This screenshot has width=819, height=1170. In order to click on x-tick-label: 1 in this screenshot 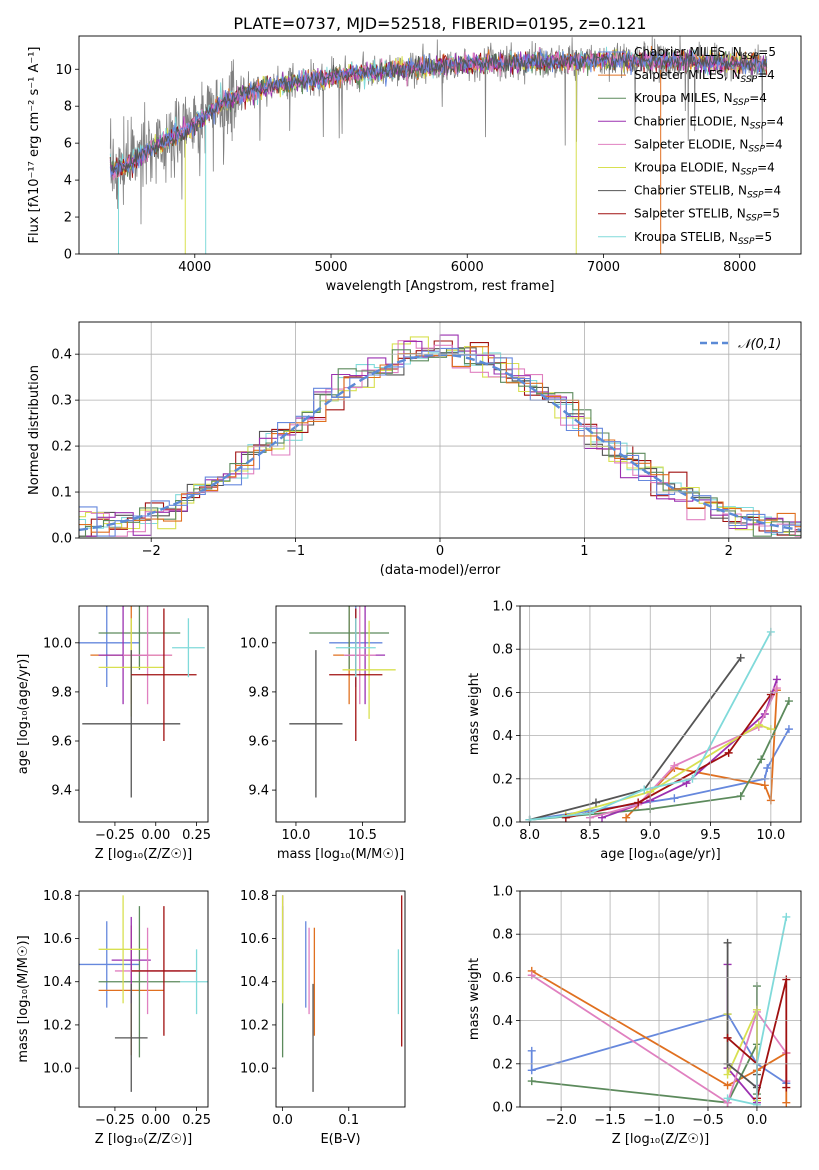, I will do `click(584, 551)`.